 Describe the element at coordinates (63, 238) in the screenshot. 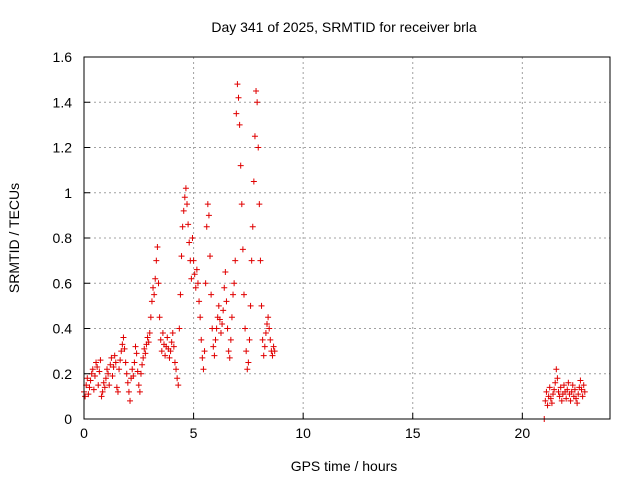

I see `y-tick-label: 0.8` at that location.